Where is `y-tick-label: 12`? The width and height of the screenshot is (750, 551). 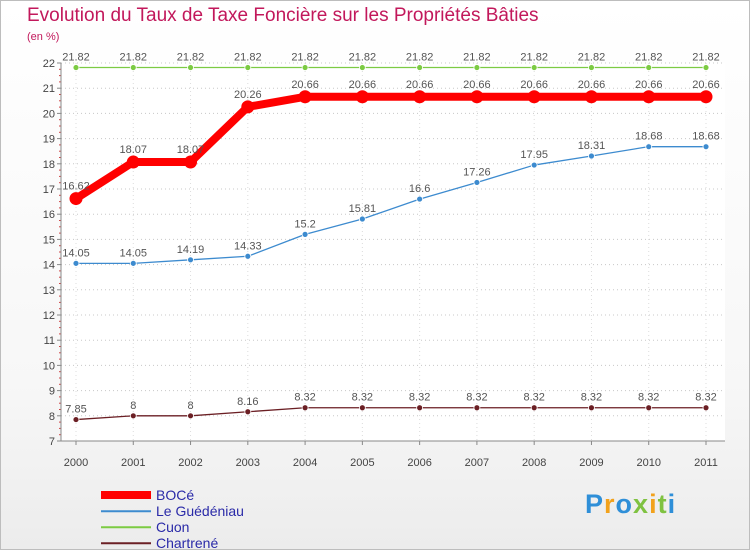 y-tick-label: 12 is located at coordinates (49, 316).